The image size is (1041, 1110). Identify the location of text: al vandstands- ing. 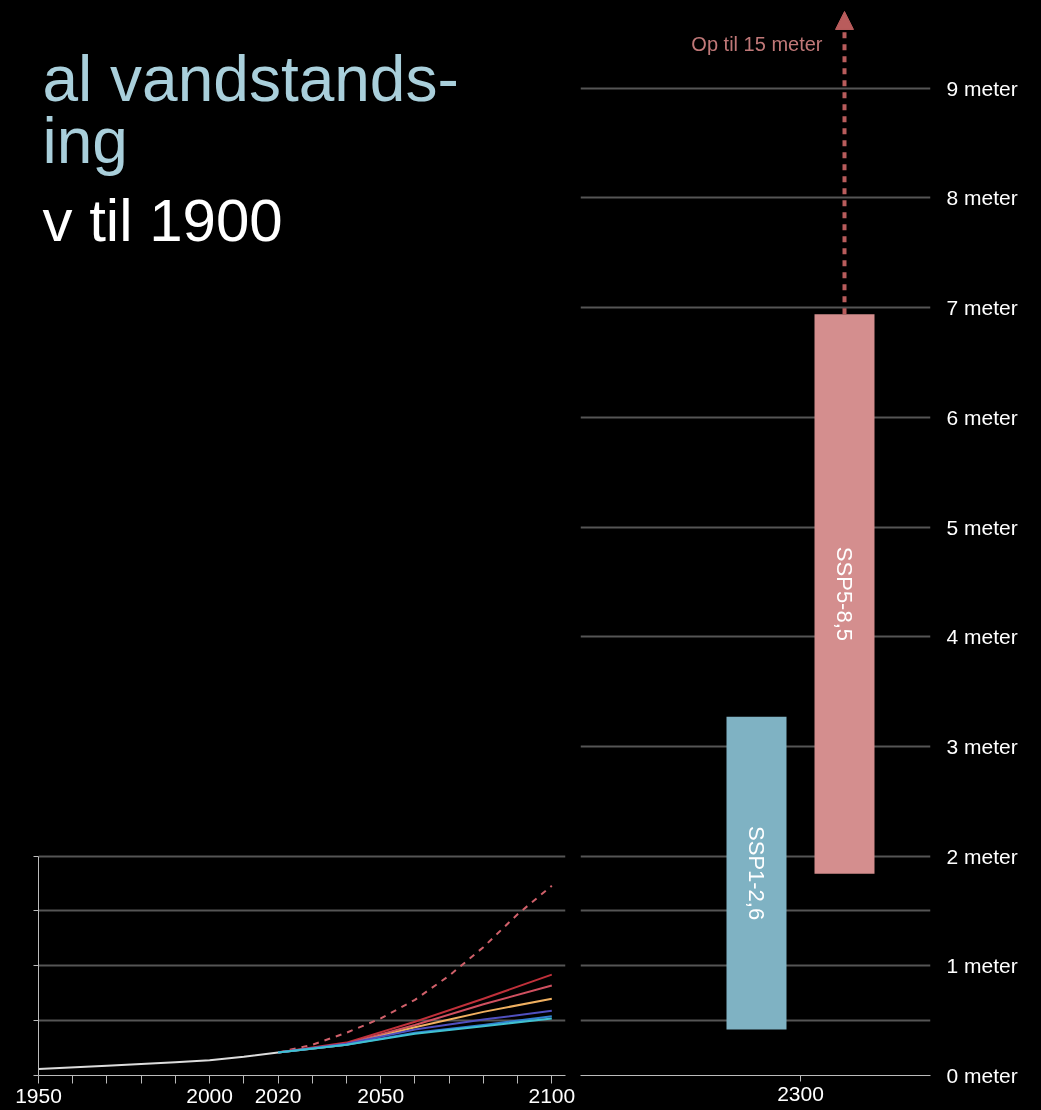
(250, 109).